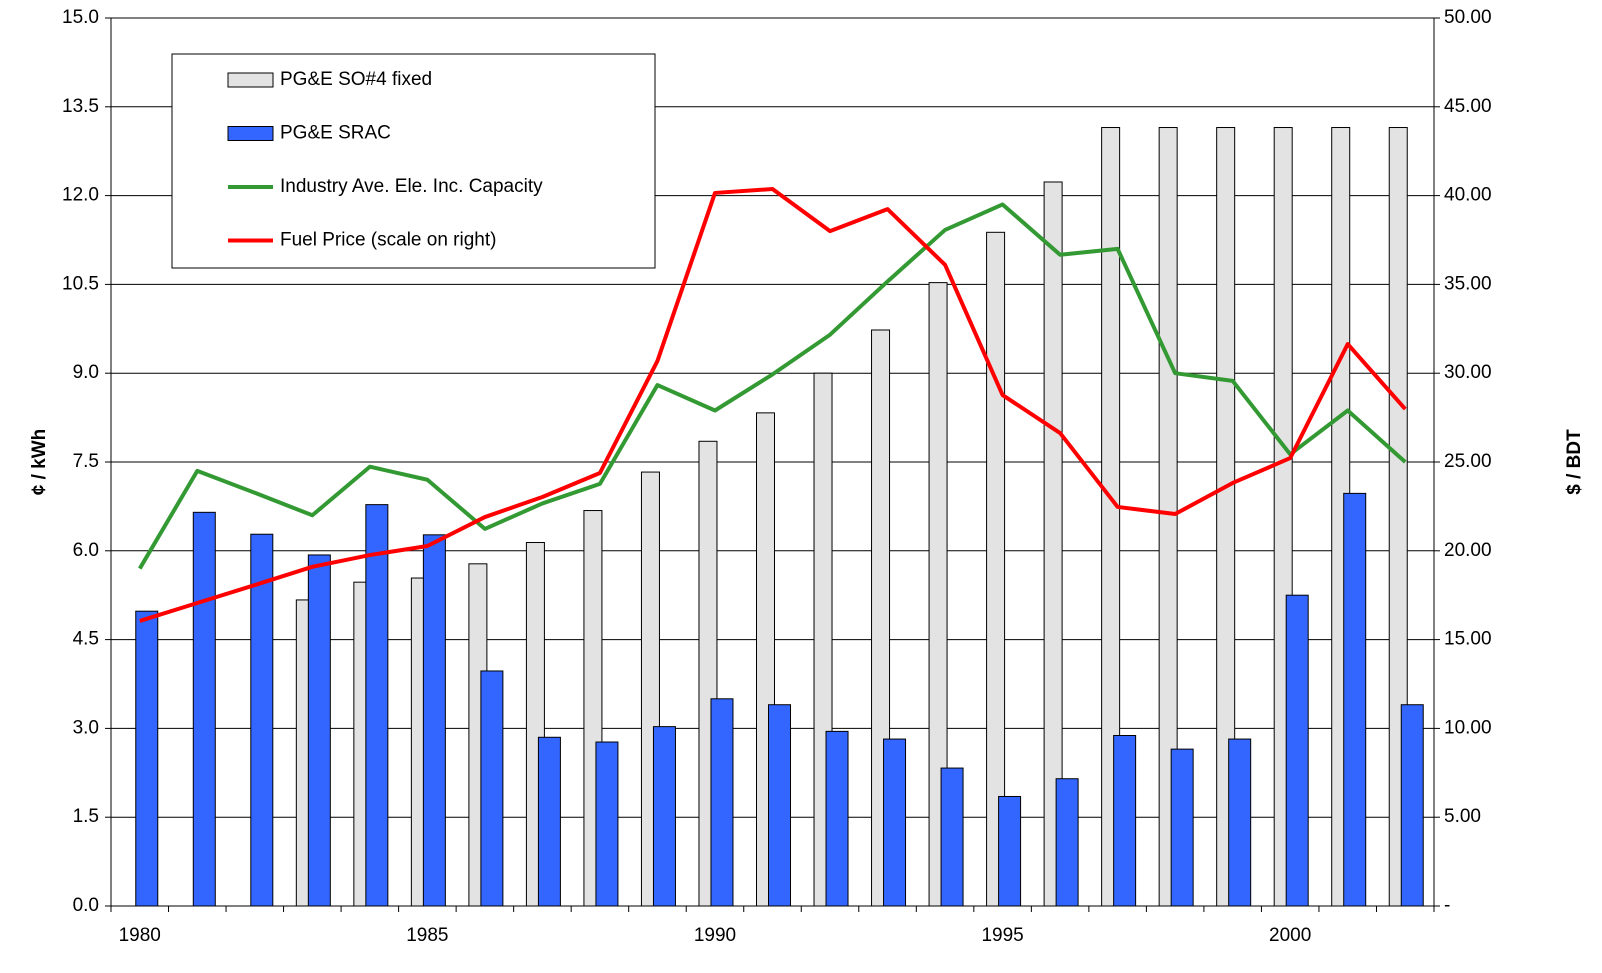 The width and height of the screenshot is (1602, 973). I want to click on y2-tick-label: -, so click(1447, 905).